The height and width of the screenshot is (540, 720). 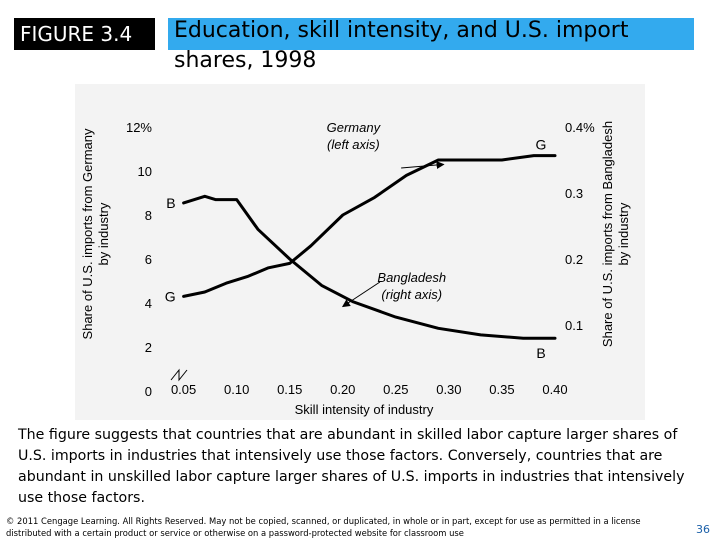 I want to click on y-left-axis-label-line: by industry, so click(x=103, y=233).